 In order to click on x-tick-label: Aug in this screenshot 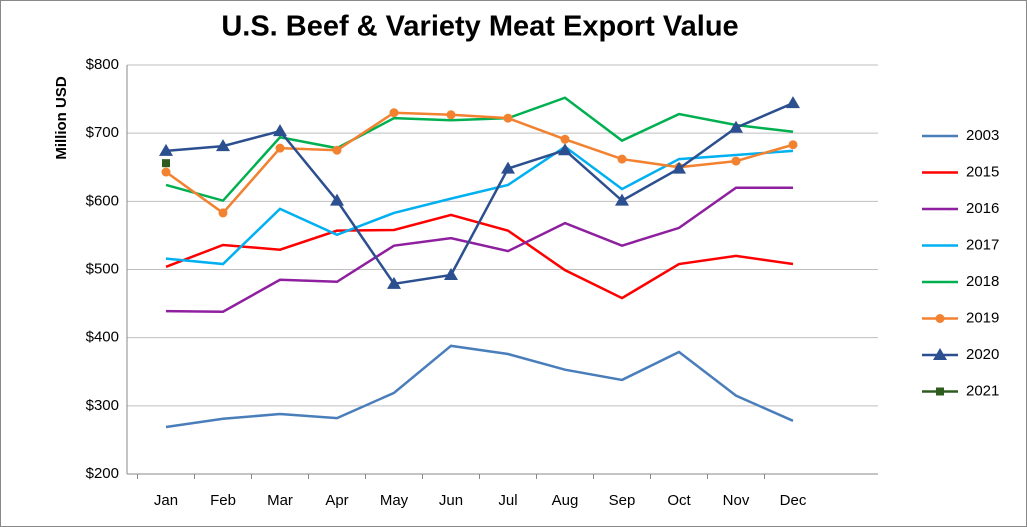, I will do `click(565, 500)`.